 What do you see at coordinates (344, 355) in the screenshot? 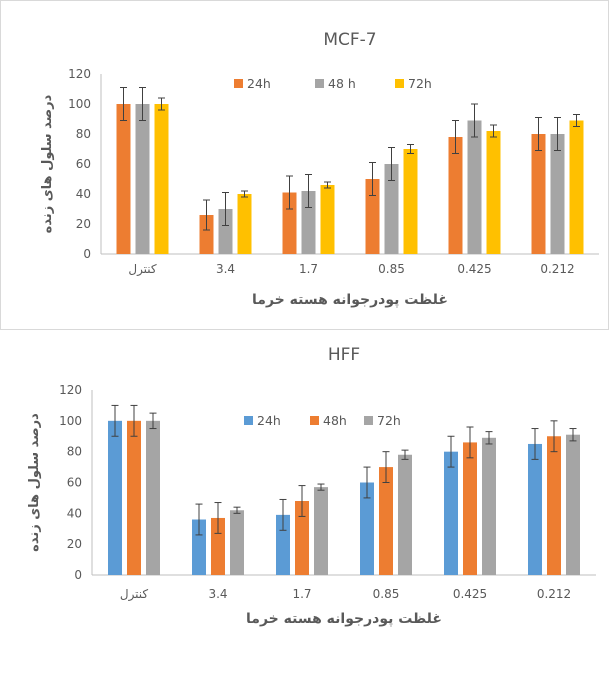
I see `chart-title: HFF` at bounding box center [344, 355].